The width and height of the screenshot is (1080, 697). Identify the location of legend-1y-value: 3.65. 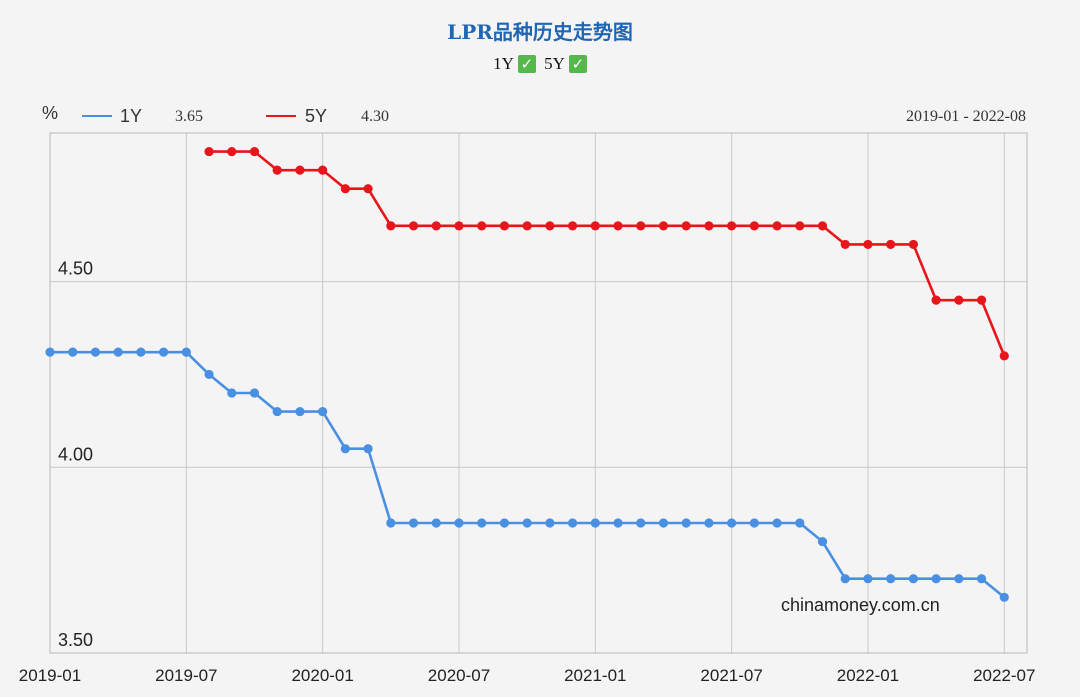
(189, 116).